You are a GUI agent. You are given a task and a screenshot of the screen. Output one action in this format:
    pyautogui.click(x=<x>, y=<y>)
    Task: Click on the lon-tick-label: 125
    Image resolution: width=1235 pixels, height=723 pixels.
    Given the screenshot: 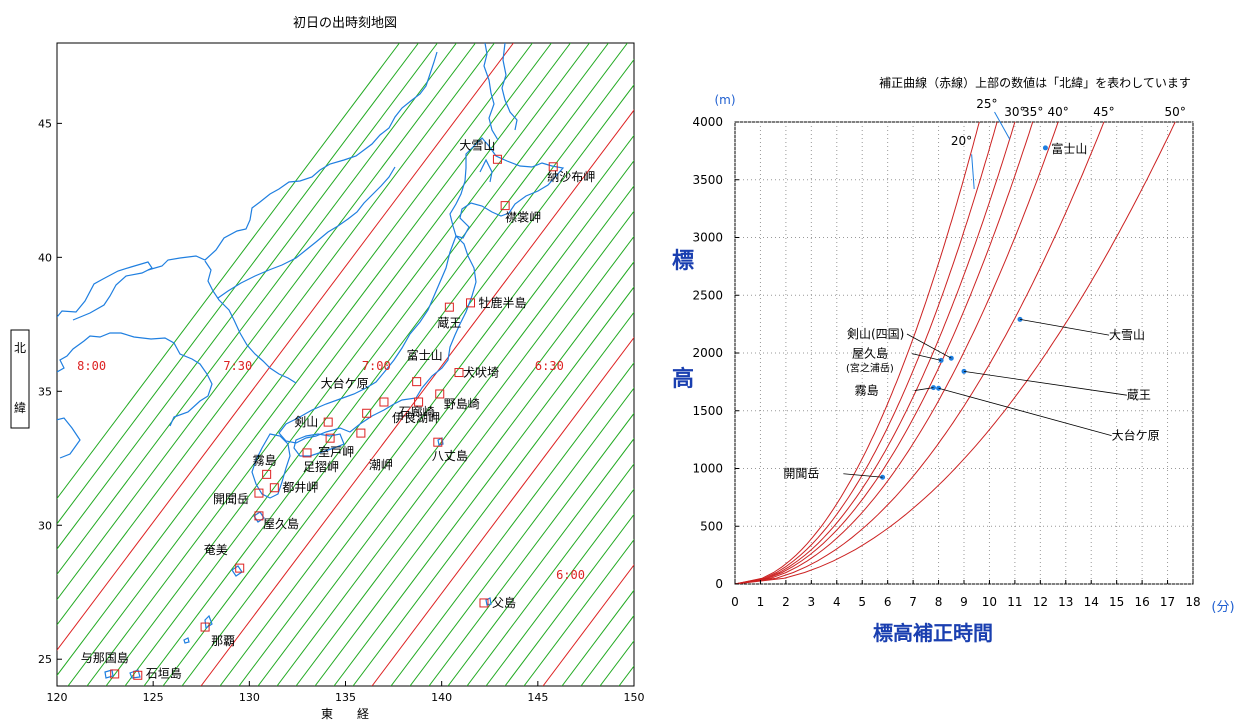 What is the action you would take?
    pyautogui.click(x=153, y=697)
    